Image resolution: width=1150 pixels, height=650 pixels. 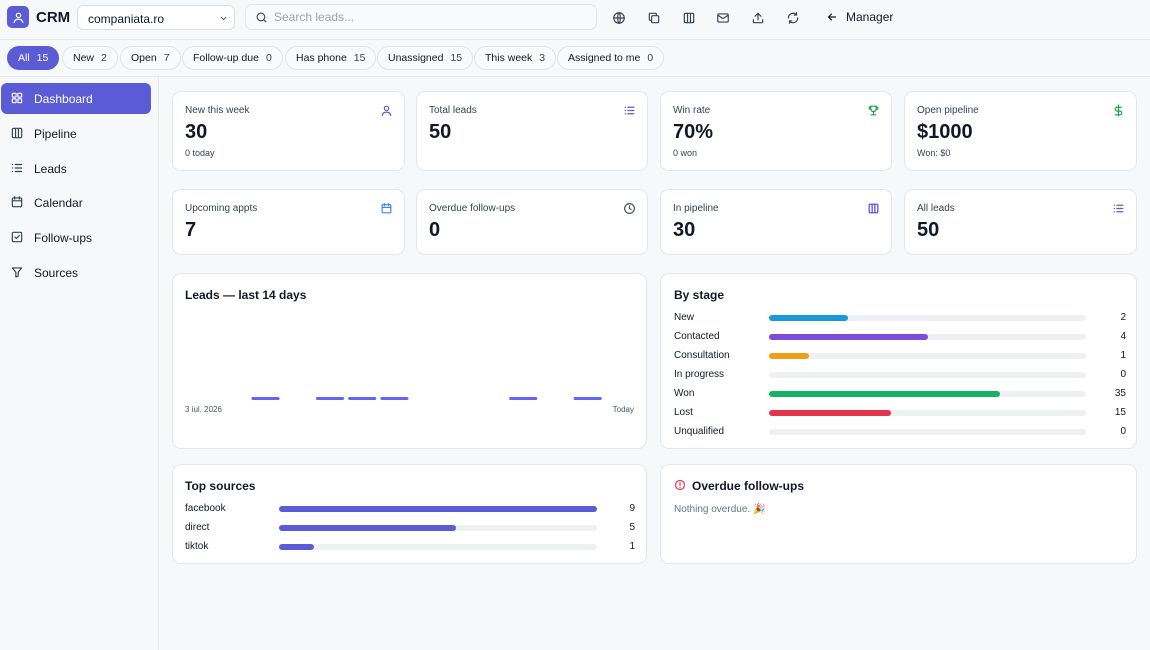 I want to click on export-button, so click(x=758, y=18).